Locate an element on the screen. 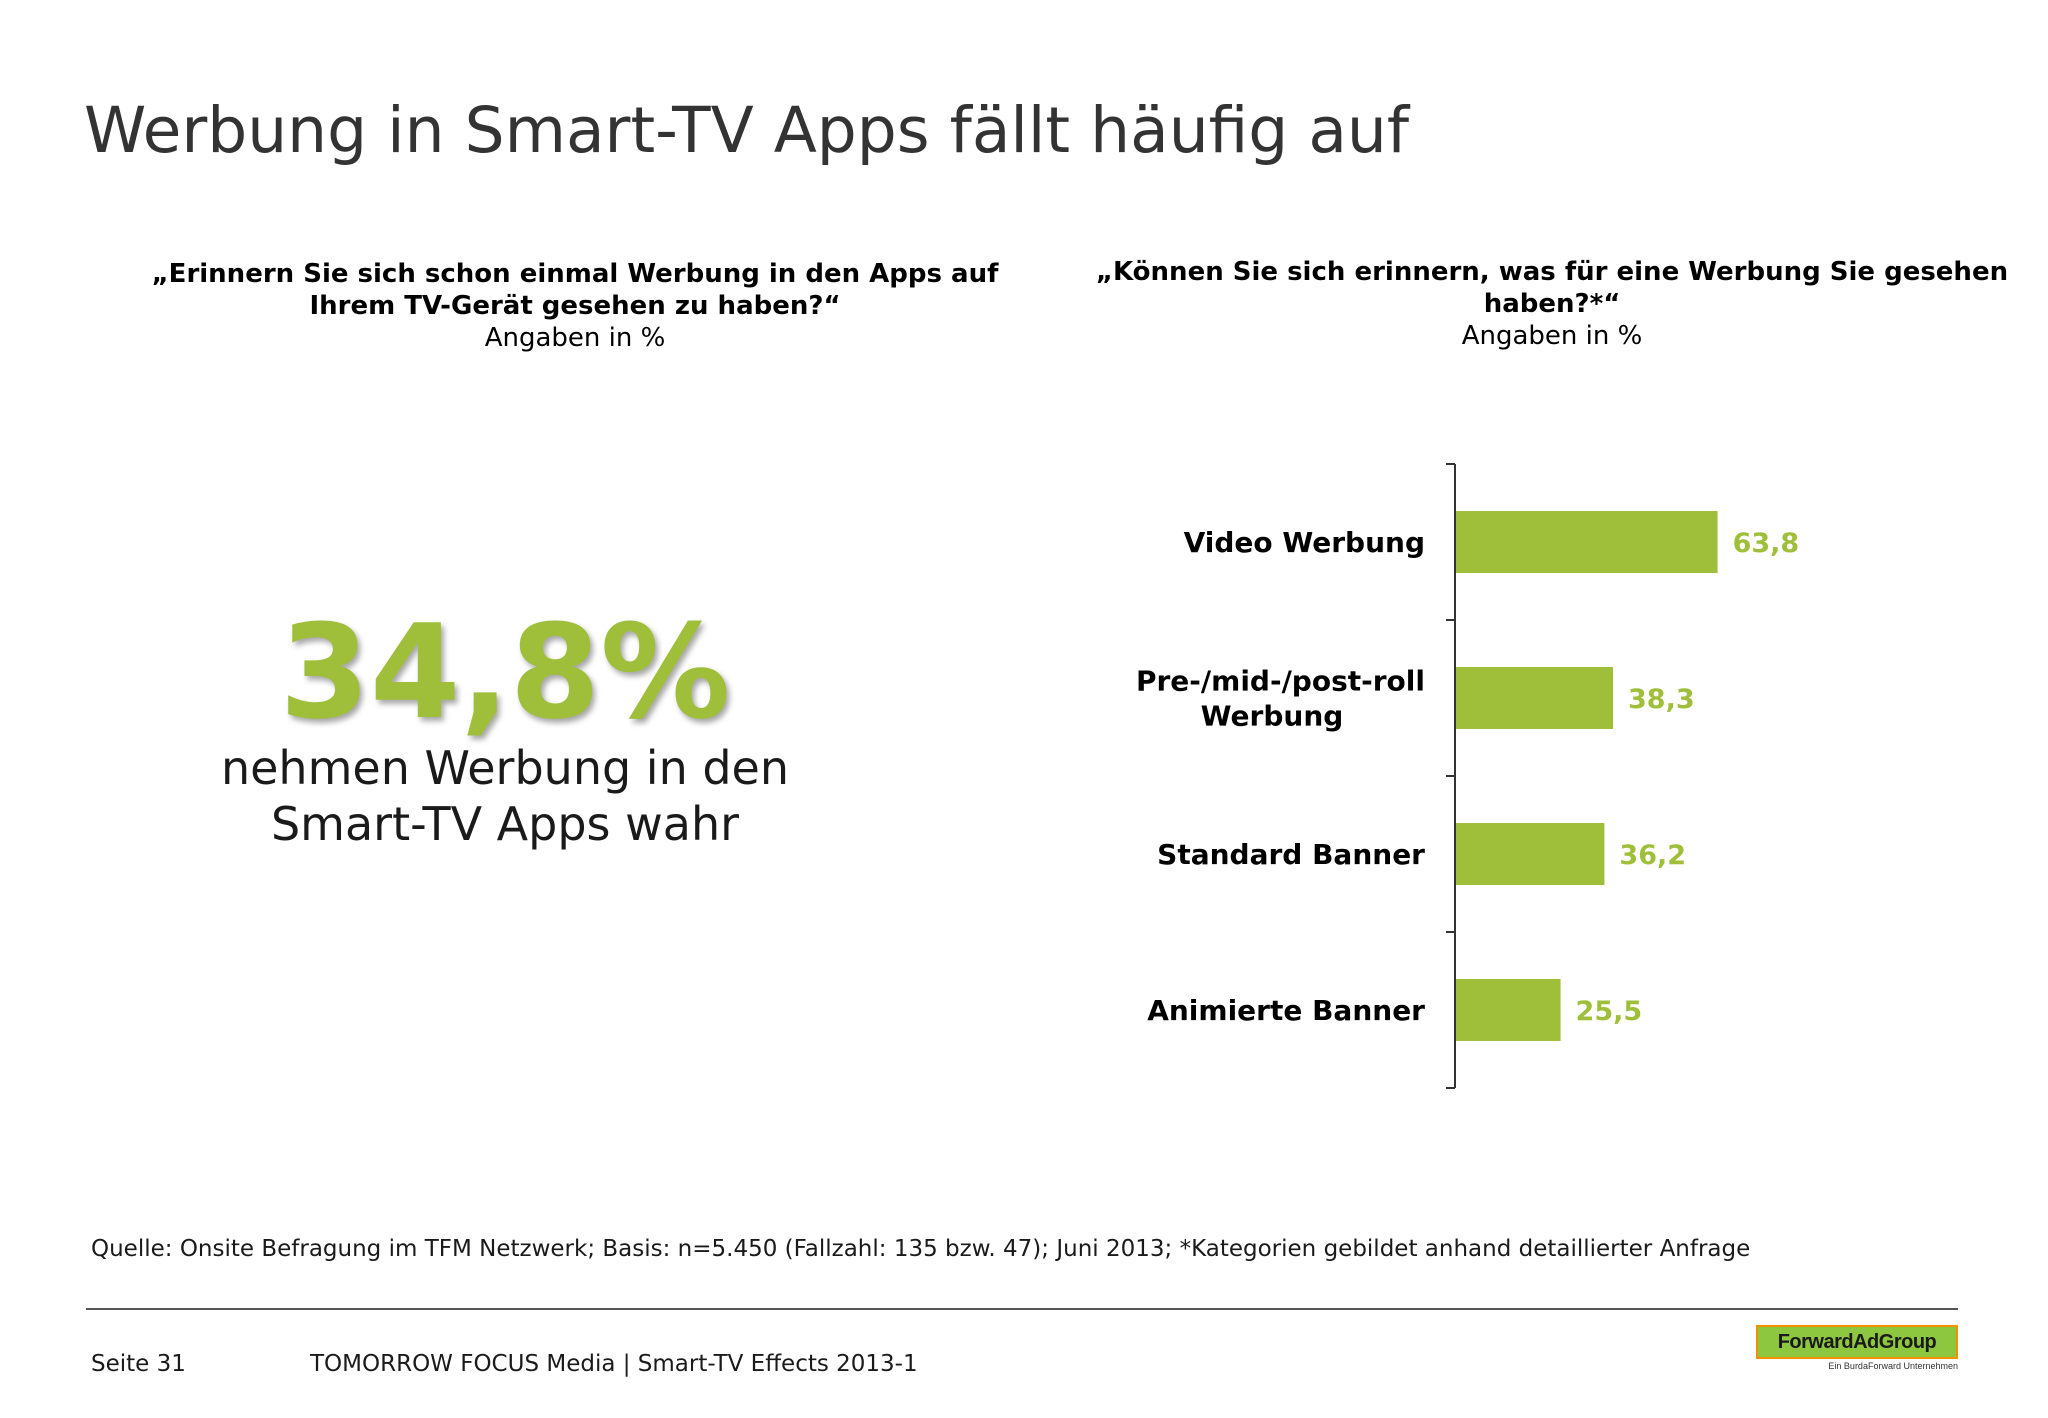 This screenshot has height=1418, width=2048. logo-wordmark: ForwardAdGroup is located at coordinates (1857, 1342).